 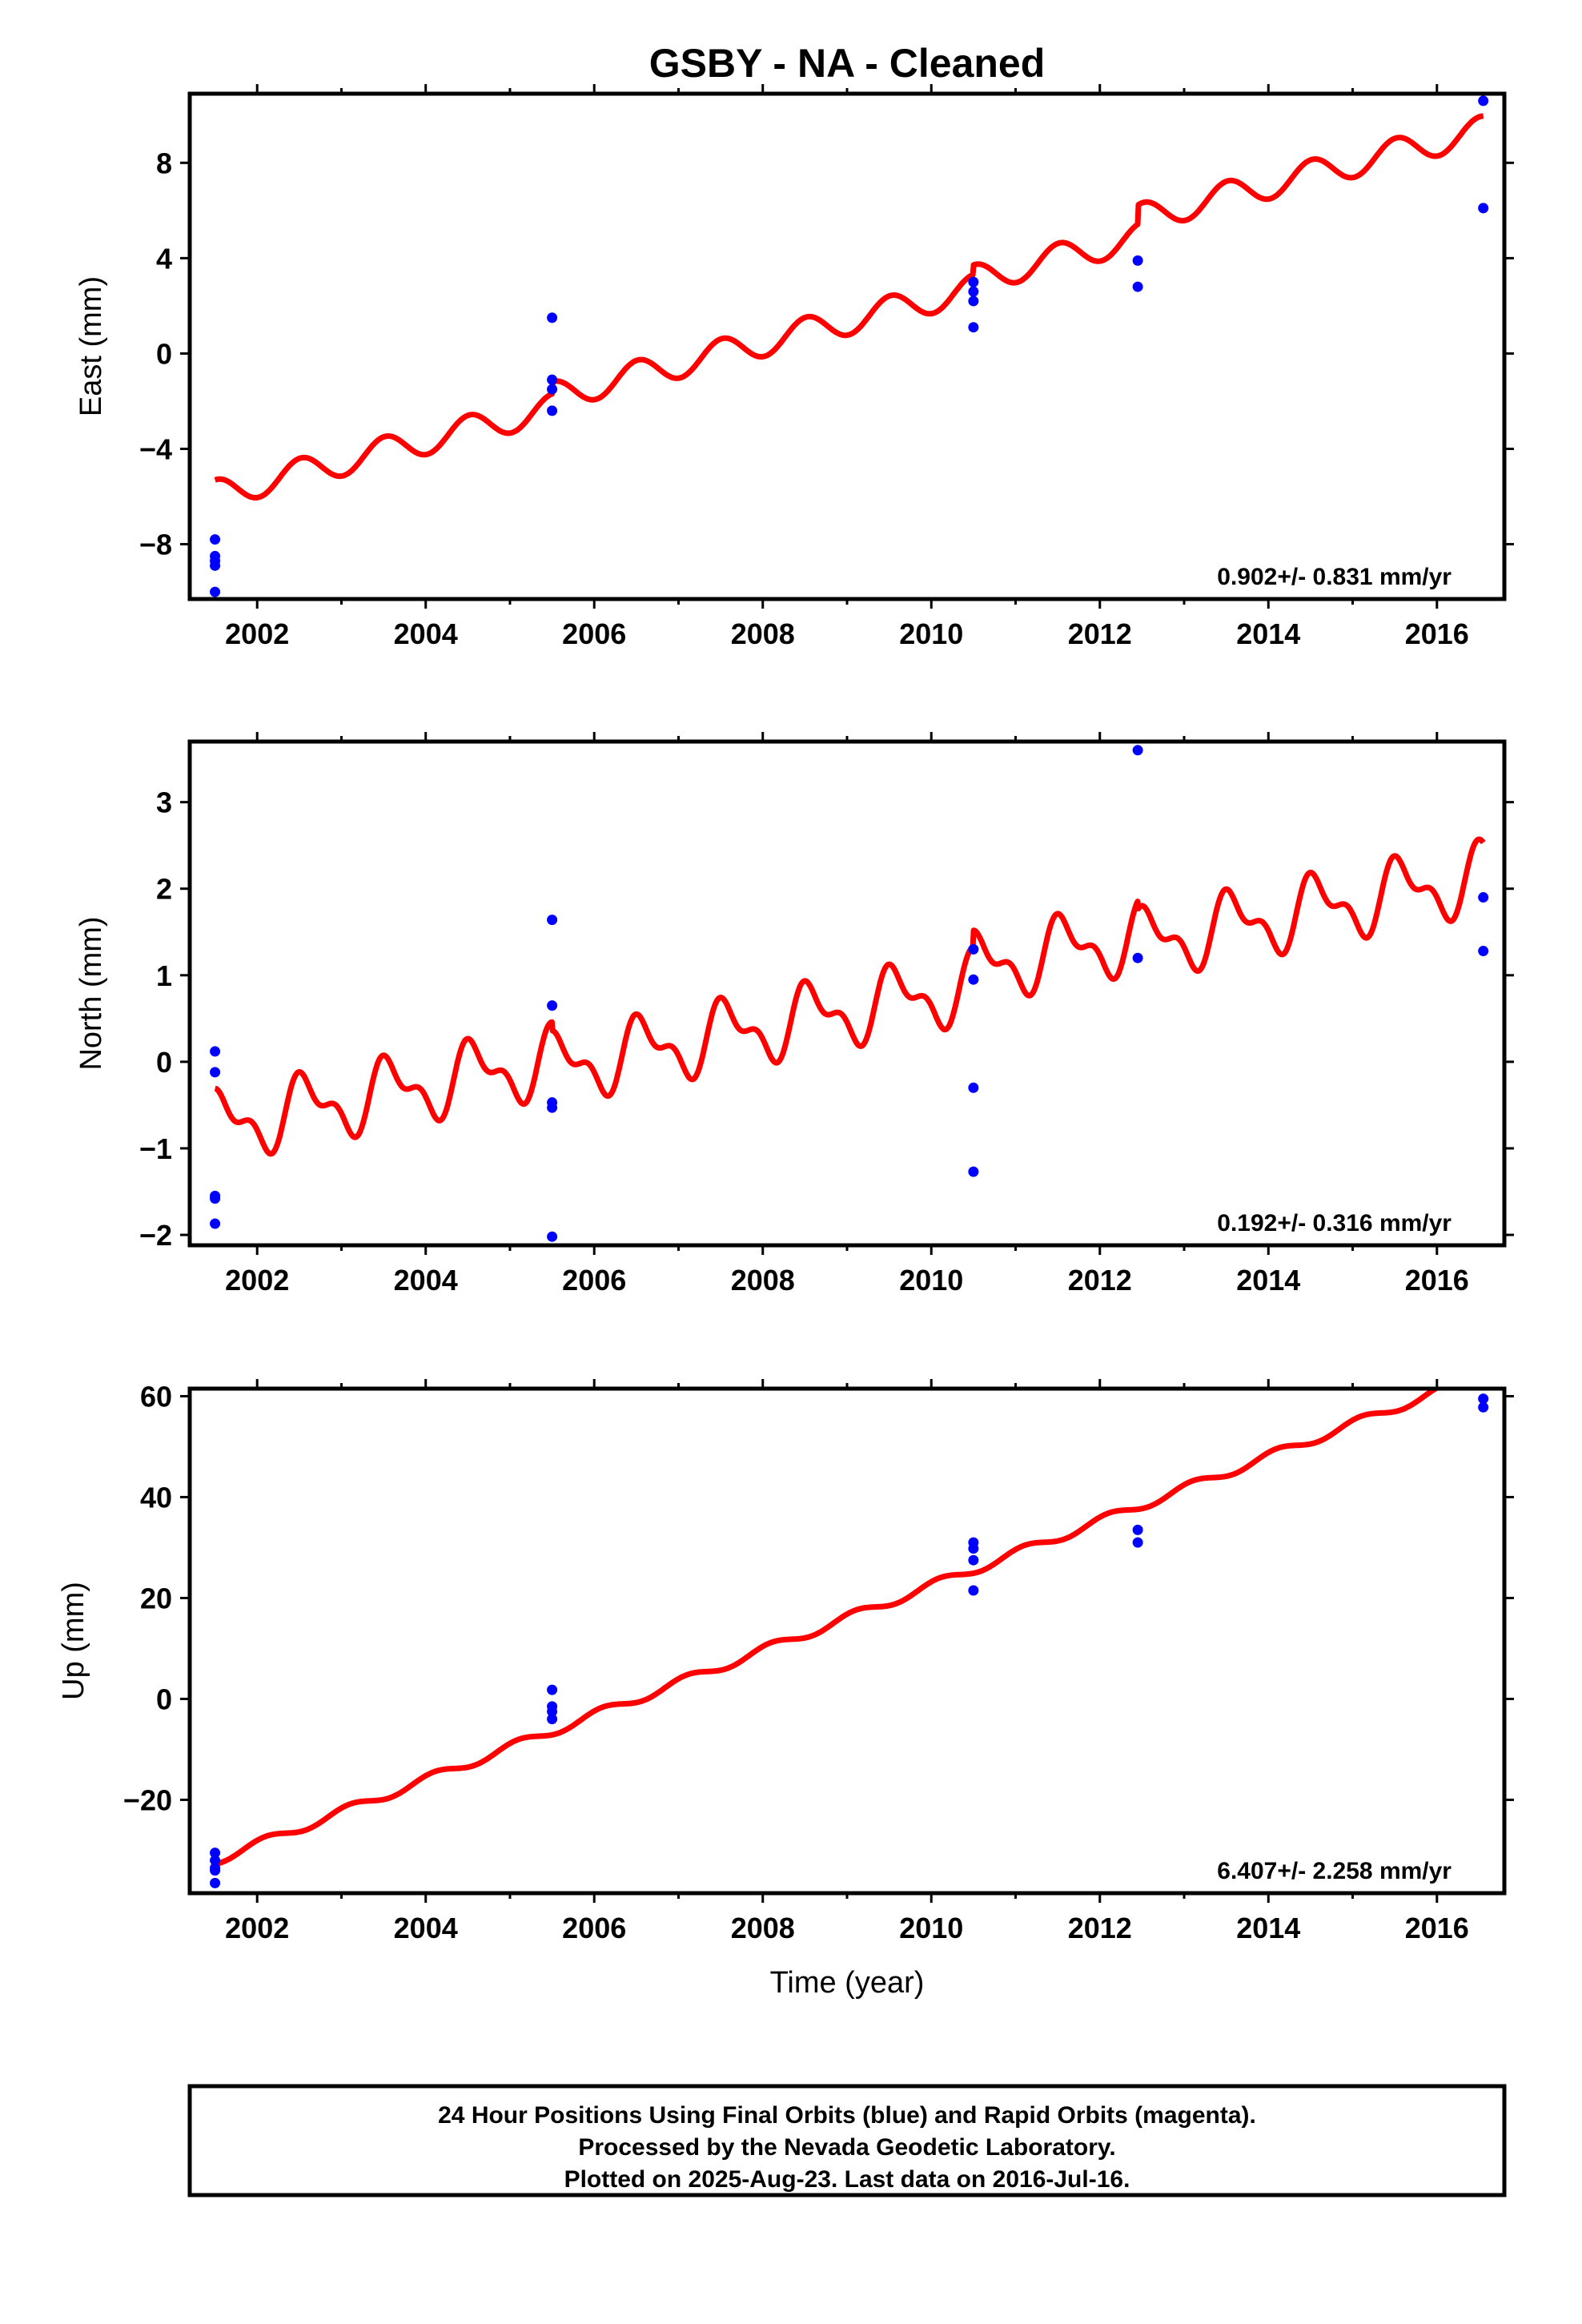 I want to click on up-xtick-label-1: 2004, so click(x=426, y=1928).